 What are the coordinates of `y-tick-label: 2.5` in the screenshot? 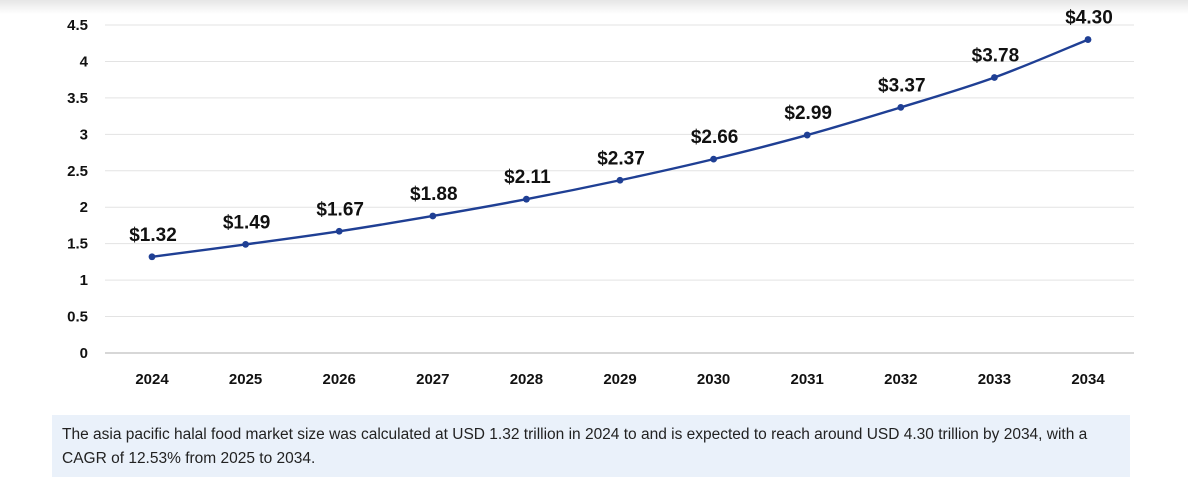 It's located at (77, 171).